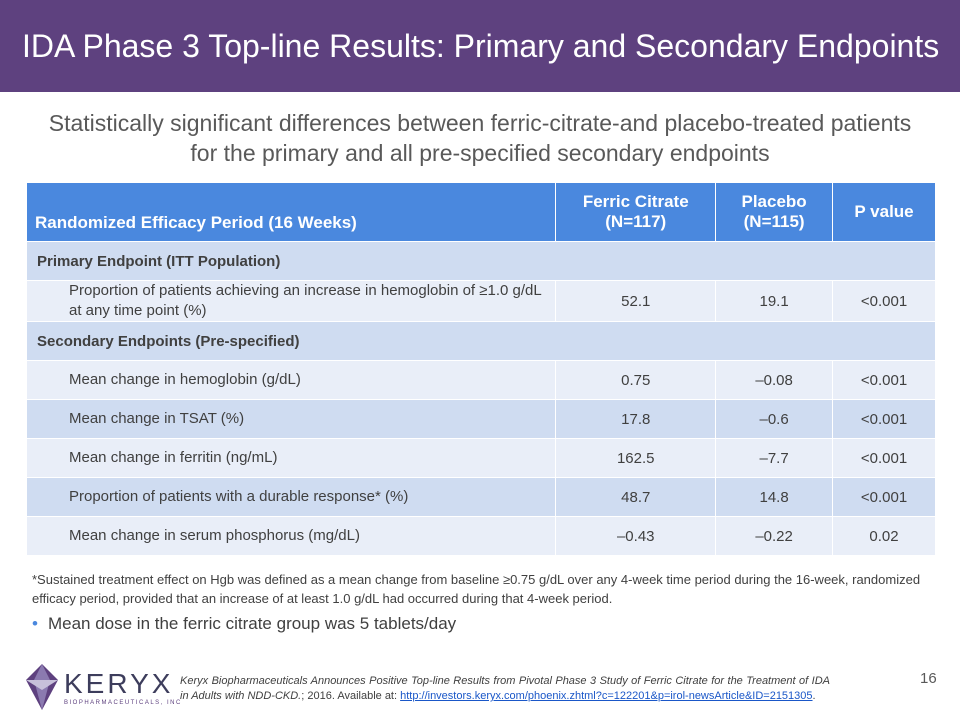  Describe the element at coordinates (774, 497) in the screenshot. I see `placebo-value: 14.8` at that location.